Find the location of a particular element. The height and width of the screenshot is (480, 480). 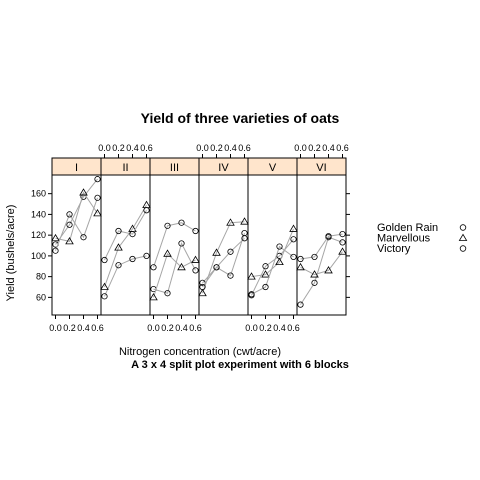

strip-label: II is located at coordinates (125, 168).